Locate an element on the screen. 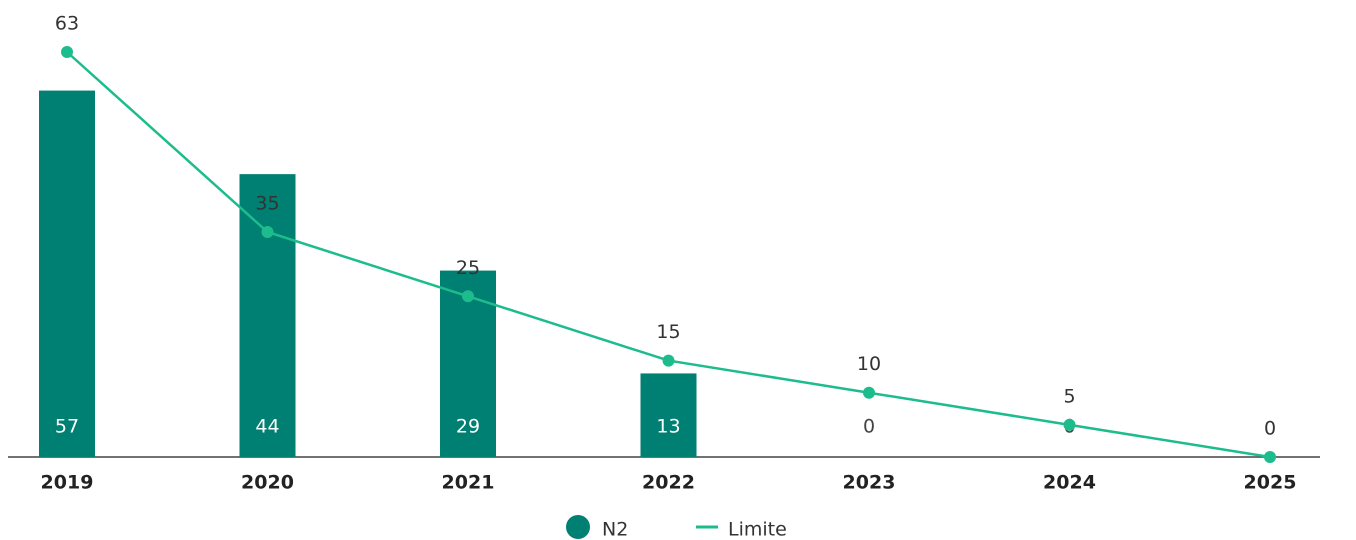 This screenshot has width=1356, height=540. legend-label: N2 is located at coordinates (615, 529).